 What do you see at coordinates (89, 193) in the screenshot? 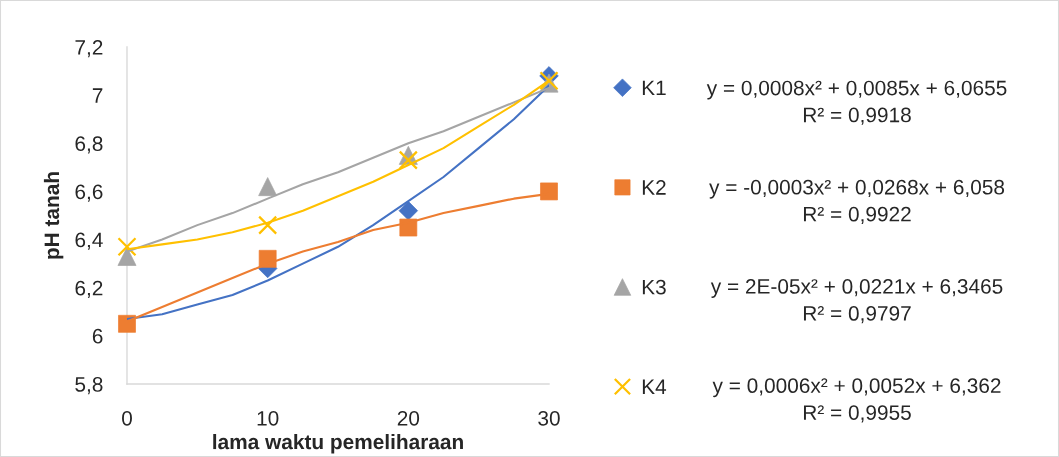
I see `y-tick-label: 6,6` at bounding box center [89, 193].